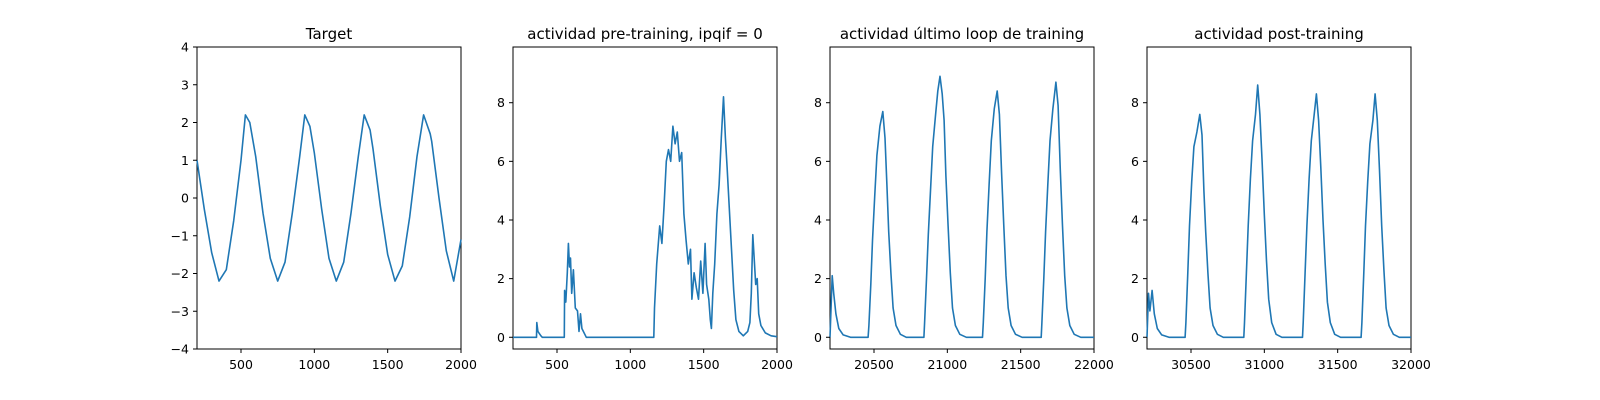 Image resolution: width=1600 pixels, height=400 pixels. I want to click on subplot-title: actividad post-training, so click(1278, 34).